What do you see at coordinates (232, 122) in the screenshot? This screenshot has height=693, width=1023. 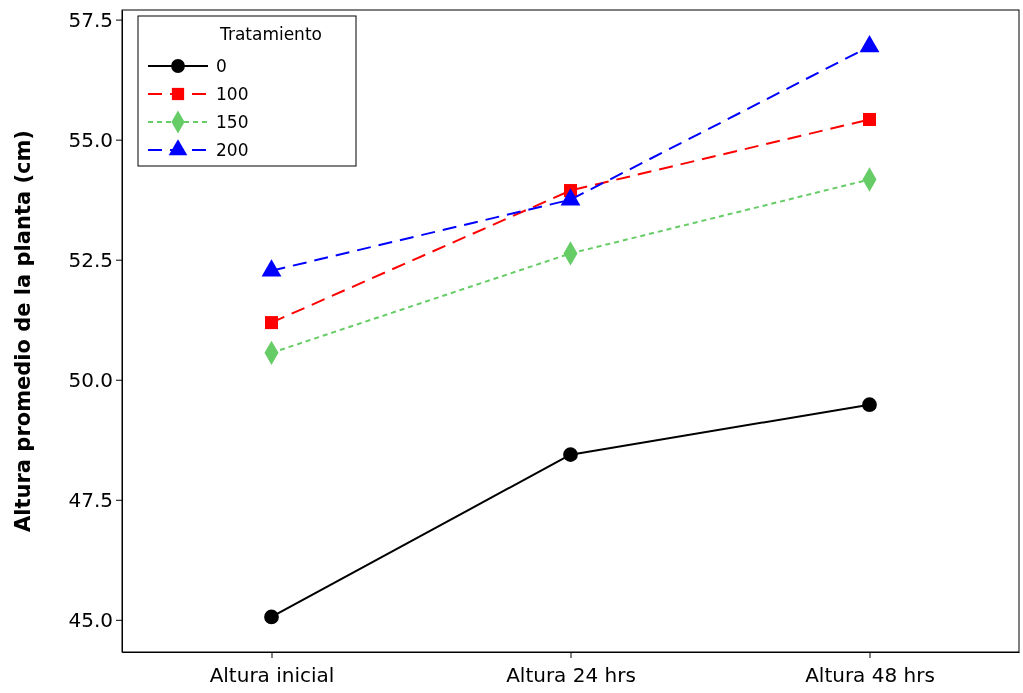 I see `legend-label: 150` at bounding box center [232, 122].